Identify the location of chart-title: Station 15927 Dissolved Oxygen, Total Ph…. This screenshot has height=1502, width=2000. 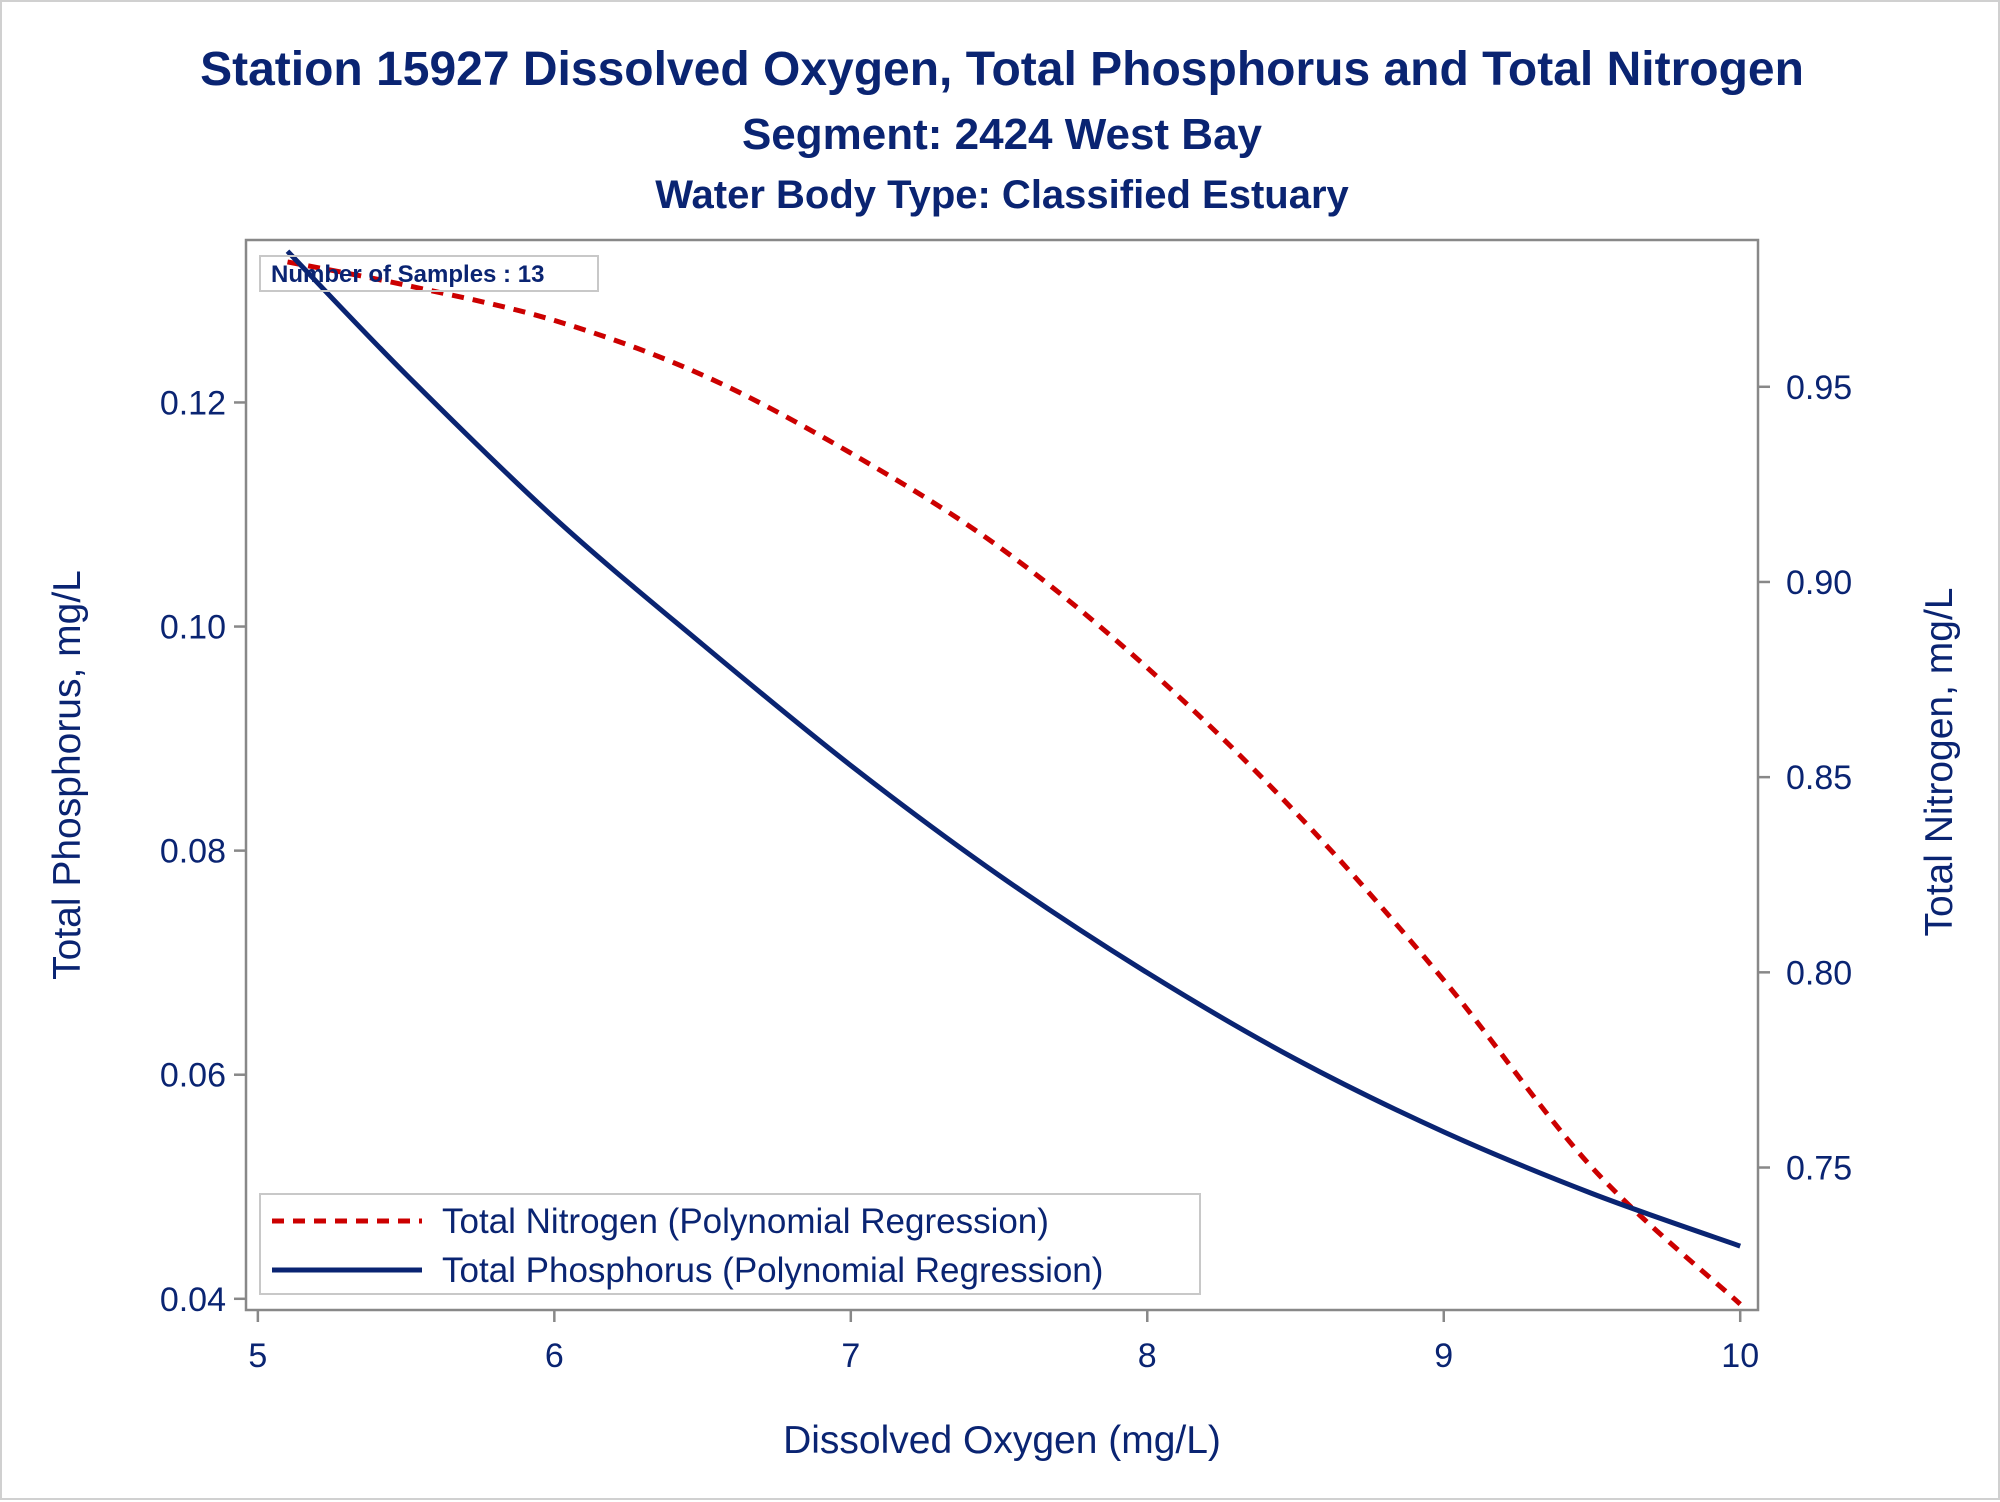
(1002, 69).